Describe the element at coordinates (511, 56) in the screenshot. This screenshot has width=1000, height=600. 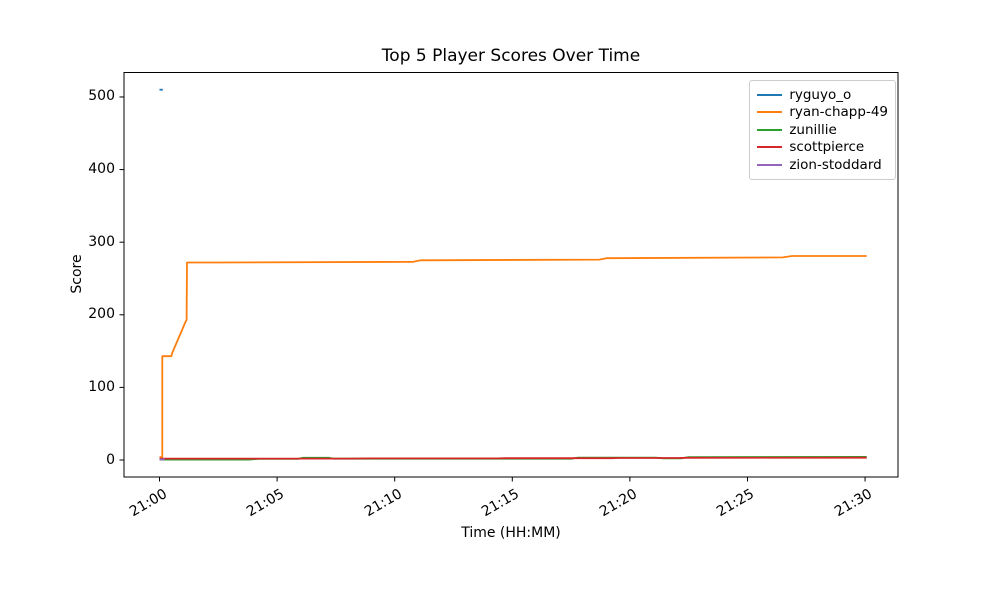
I see `chart-title: Top 5 Player Scores Over Time` at that location.